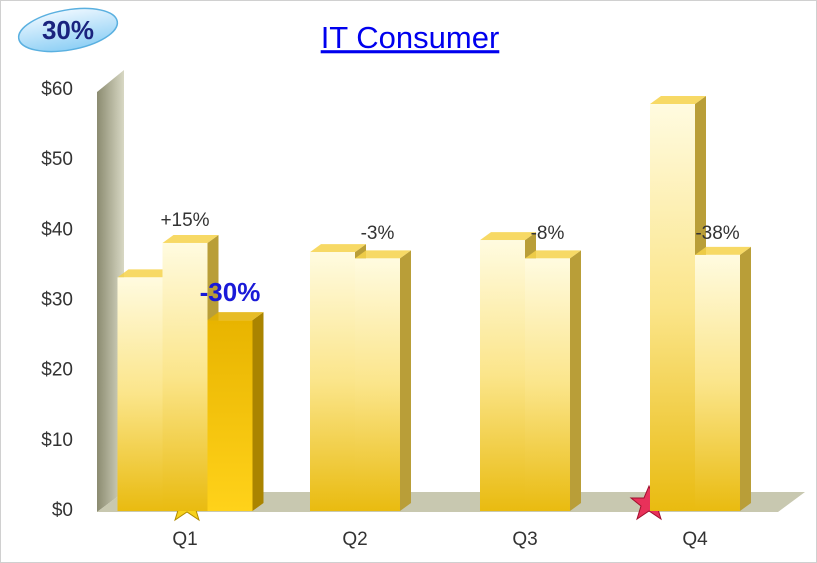  I want to click on y-tick-label: $20, so click(57, 370).